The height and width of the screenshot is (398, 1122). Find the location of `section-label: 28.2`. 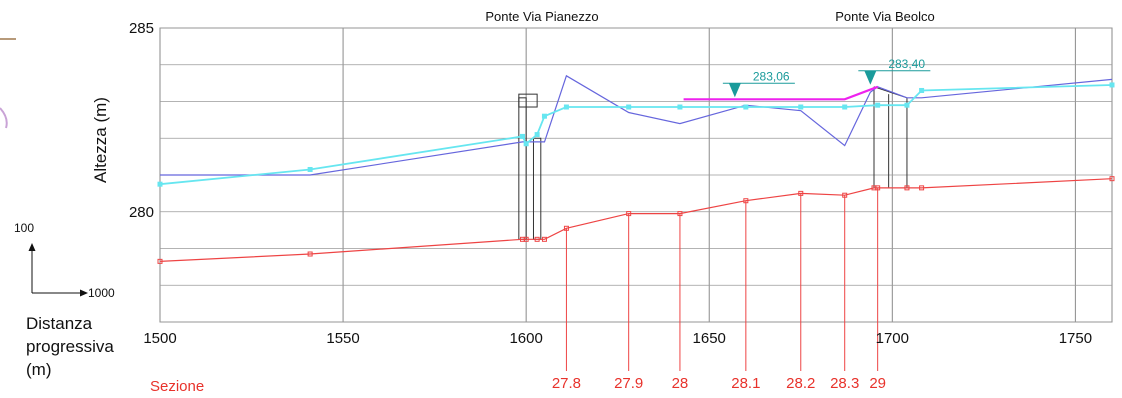

section-label: 28.2 is located at coordinates (800, 383).